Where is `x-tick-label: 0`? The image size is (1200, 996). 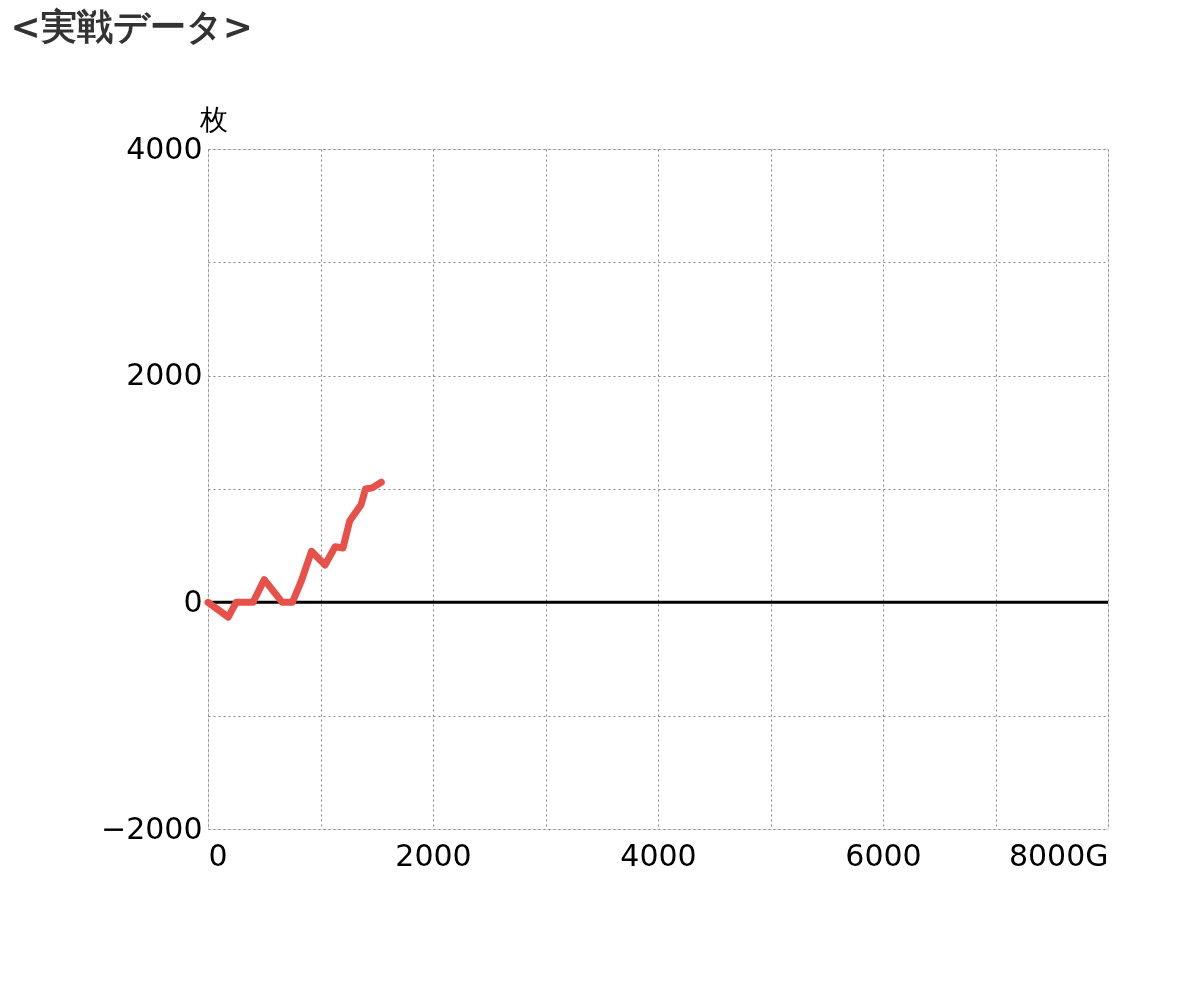
x-tick-label: 0 is located at coordinates (218, 855).